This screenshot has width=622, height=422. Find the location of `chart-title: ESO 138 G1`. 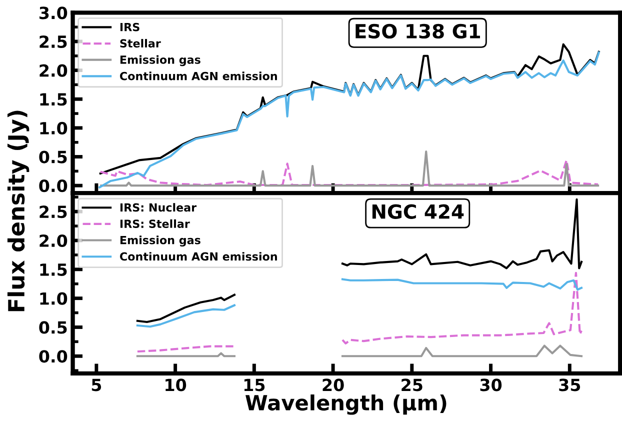

chart-title: ESO 138 G1 is located at coordinates (418, 31).